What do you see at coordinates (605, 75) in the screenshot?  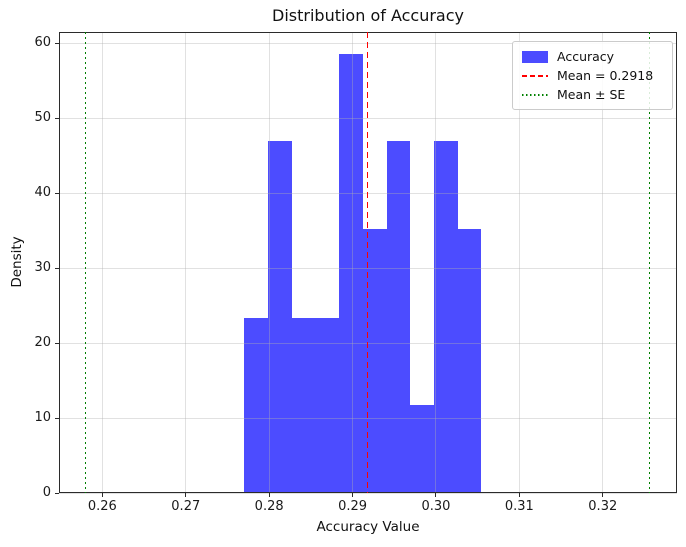 I see `legend-label: Mean = 0.2918` at bounding box center [605, 75].